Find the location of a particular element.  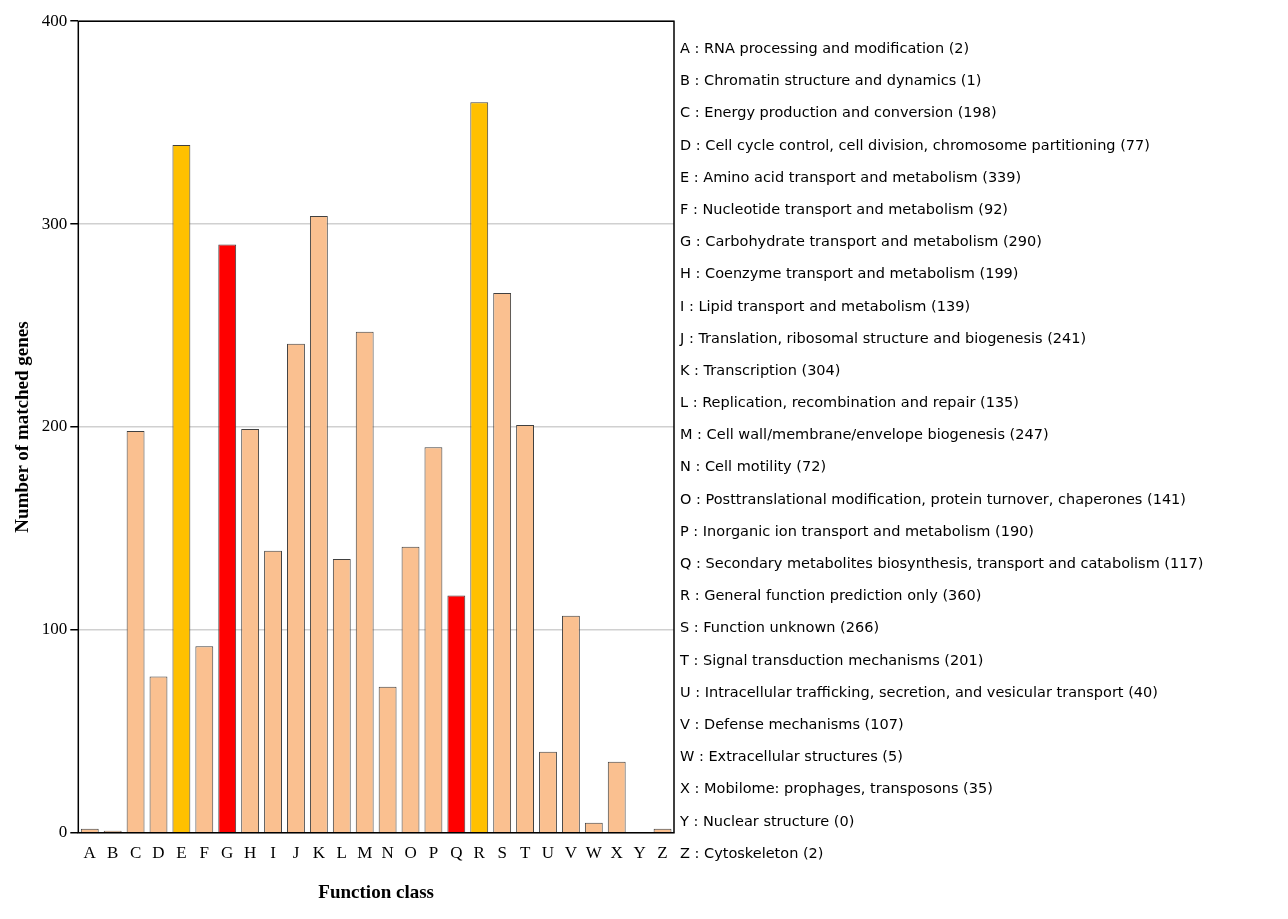

y-tick-label: 300 is located at coordinates (54, 223).